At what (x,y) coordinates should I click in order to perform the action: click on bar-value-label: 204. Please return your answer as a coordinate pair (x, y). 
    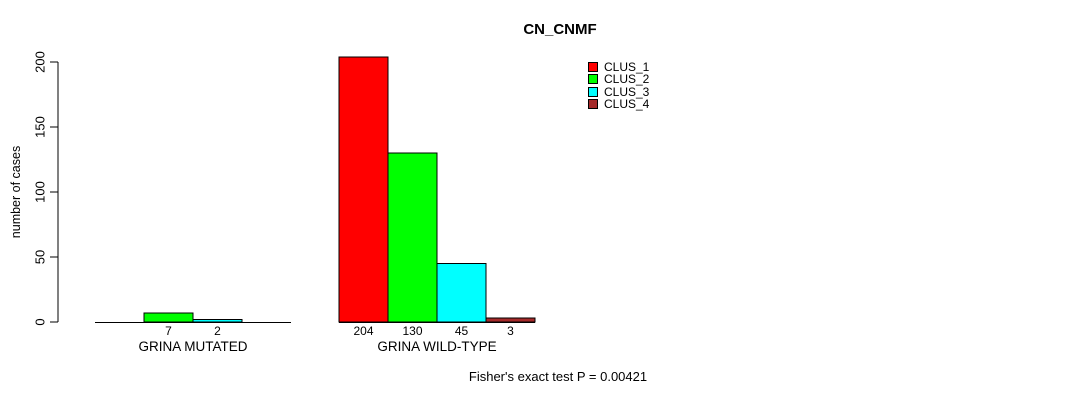
    Looking at the image, I should click on (363, 331).